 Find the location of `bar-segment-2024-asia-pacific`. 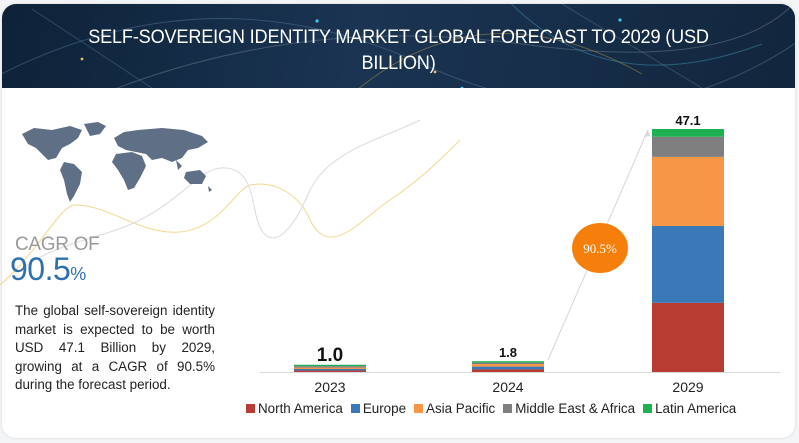

bar-segment-2024-asia-pacific is located at coordinates (508, 365).